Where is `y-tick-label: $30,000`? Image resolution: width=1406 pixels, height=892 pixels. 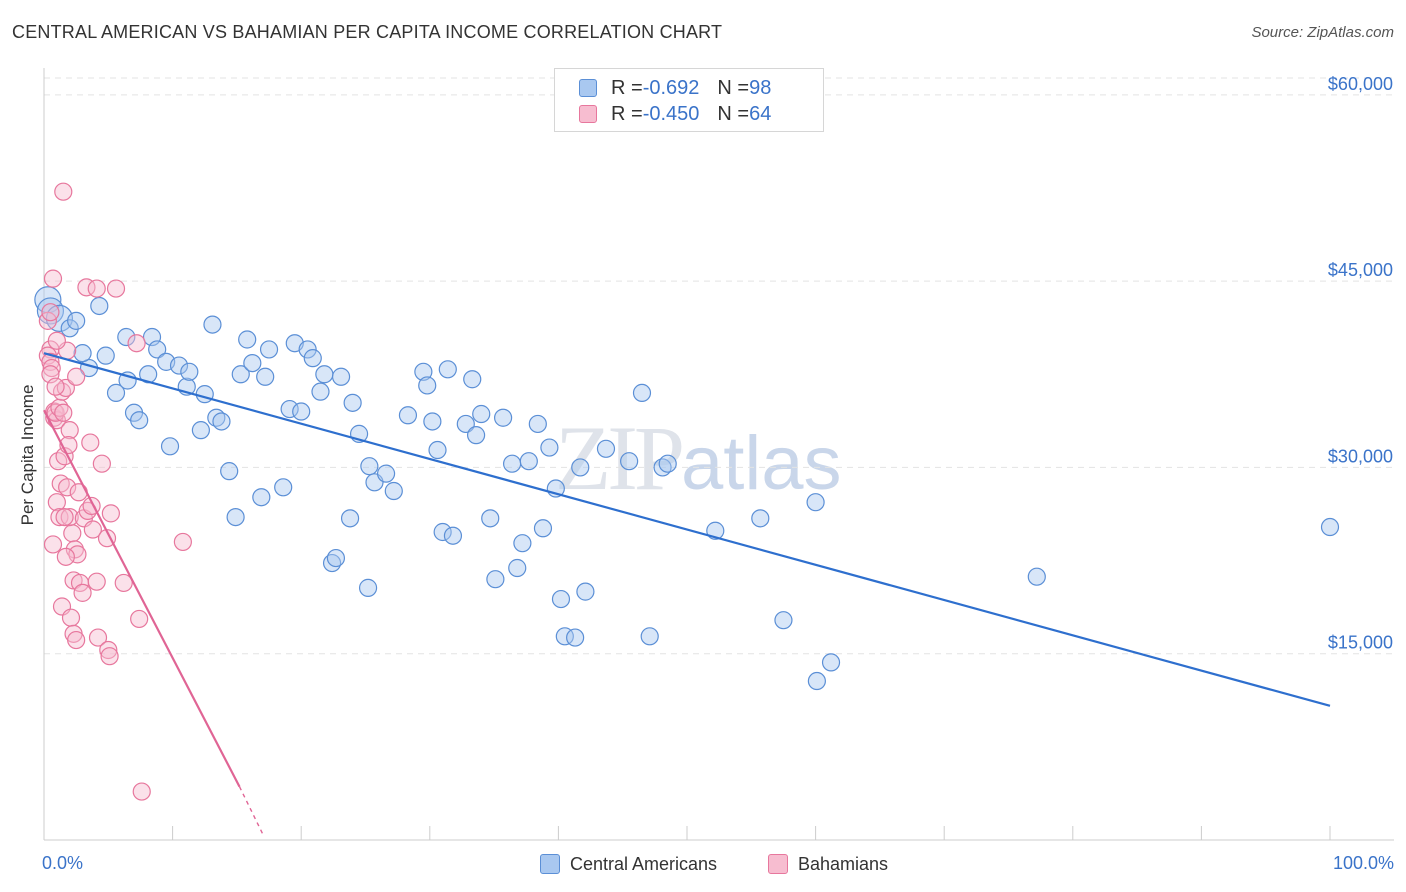
y-tick-label: $30,000 is located at coordinates (1360, 456).